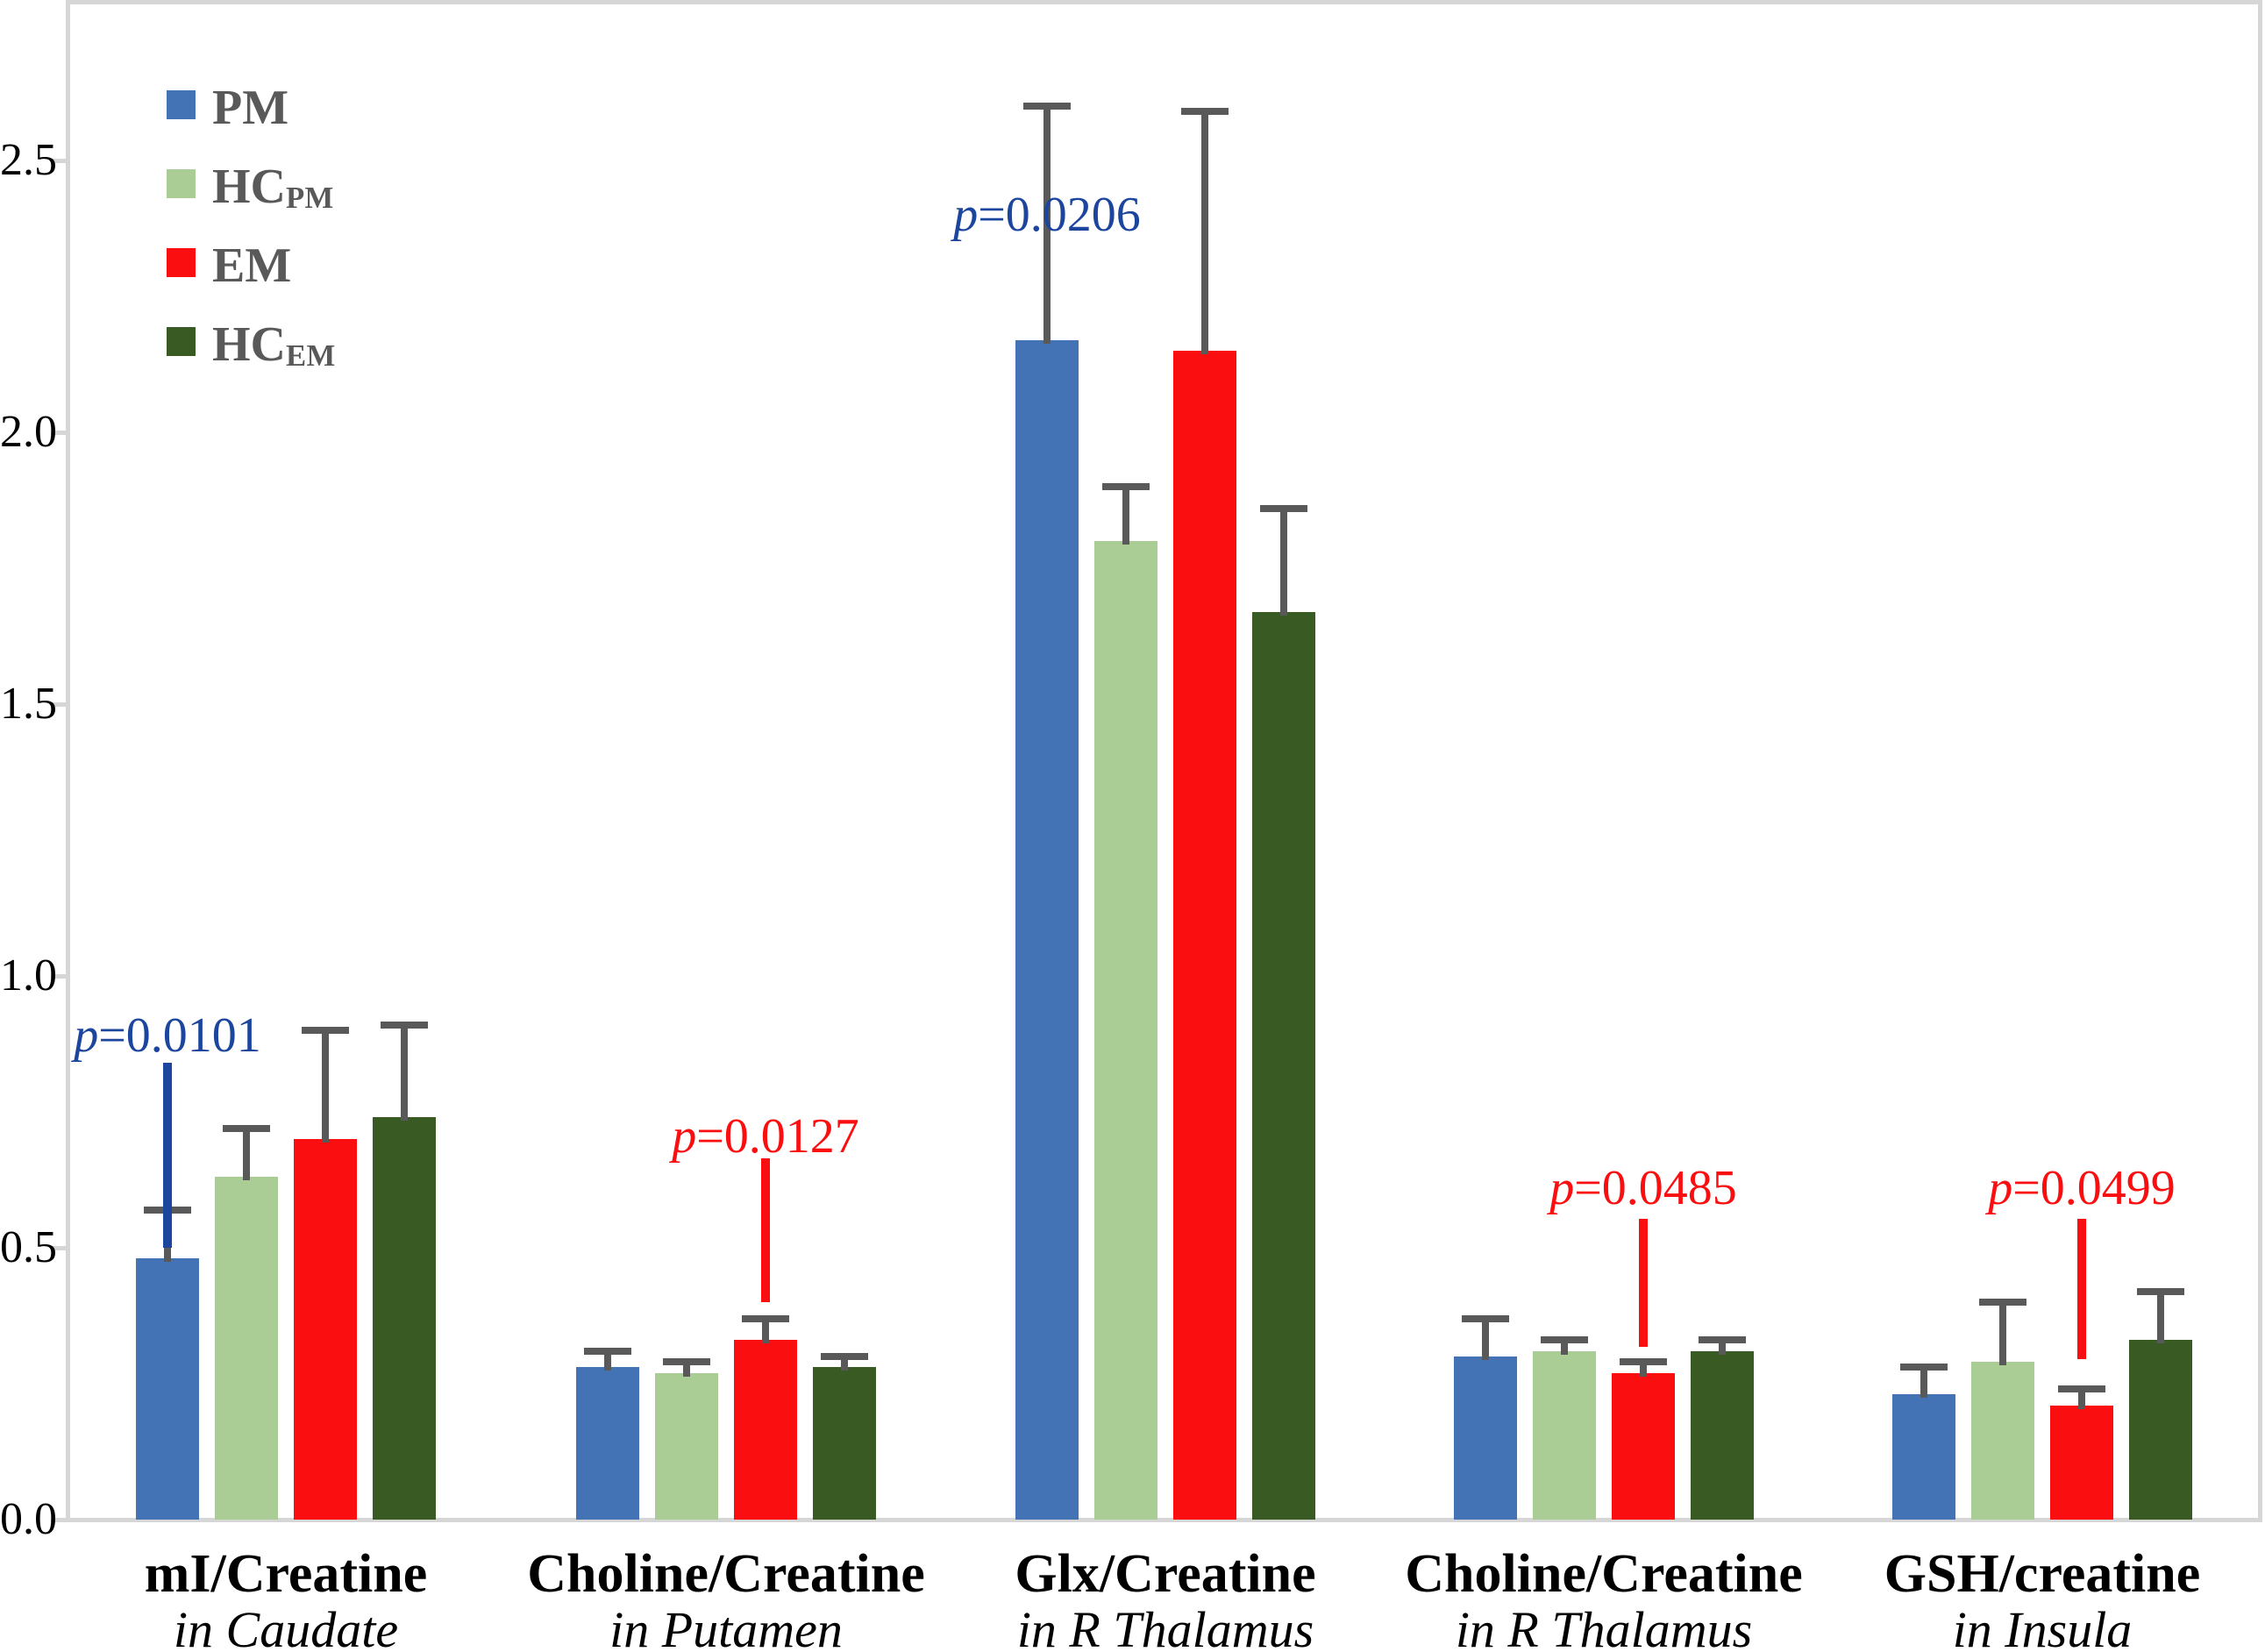 The width and height of the screenshot is (2265, 1652). Describe the element at coordinates (1723, 1347) in the screenshot. I see `error-bar-HCEM-group4` at that location.